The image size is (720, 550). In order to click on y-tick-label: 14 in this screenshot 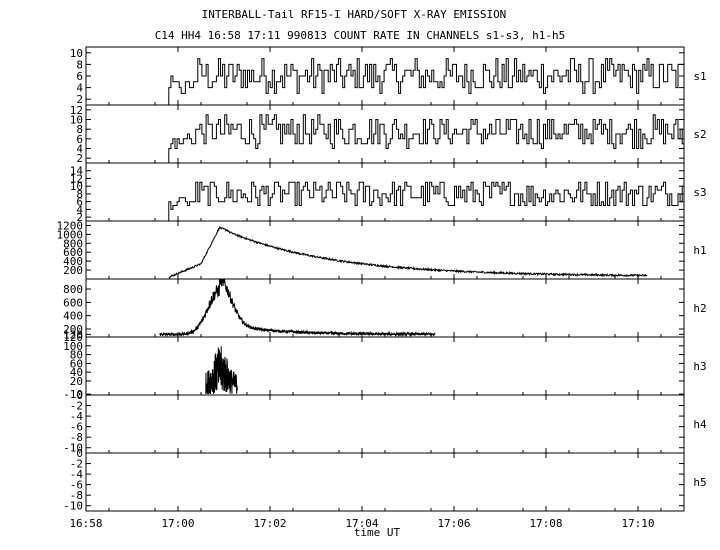, I will do `click(77, 171)`.